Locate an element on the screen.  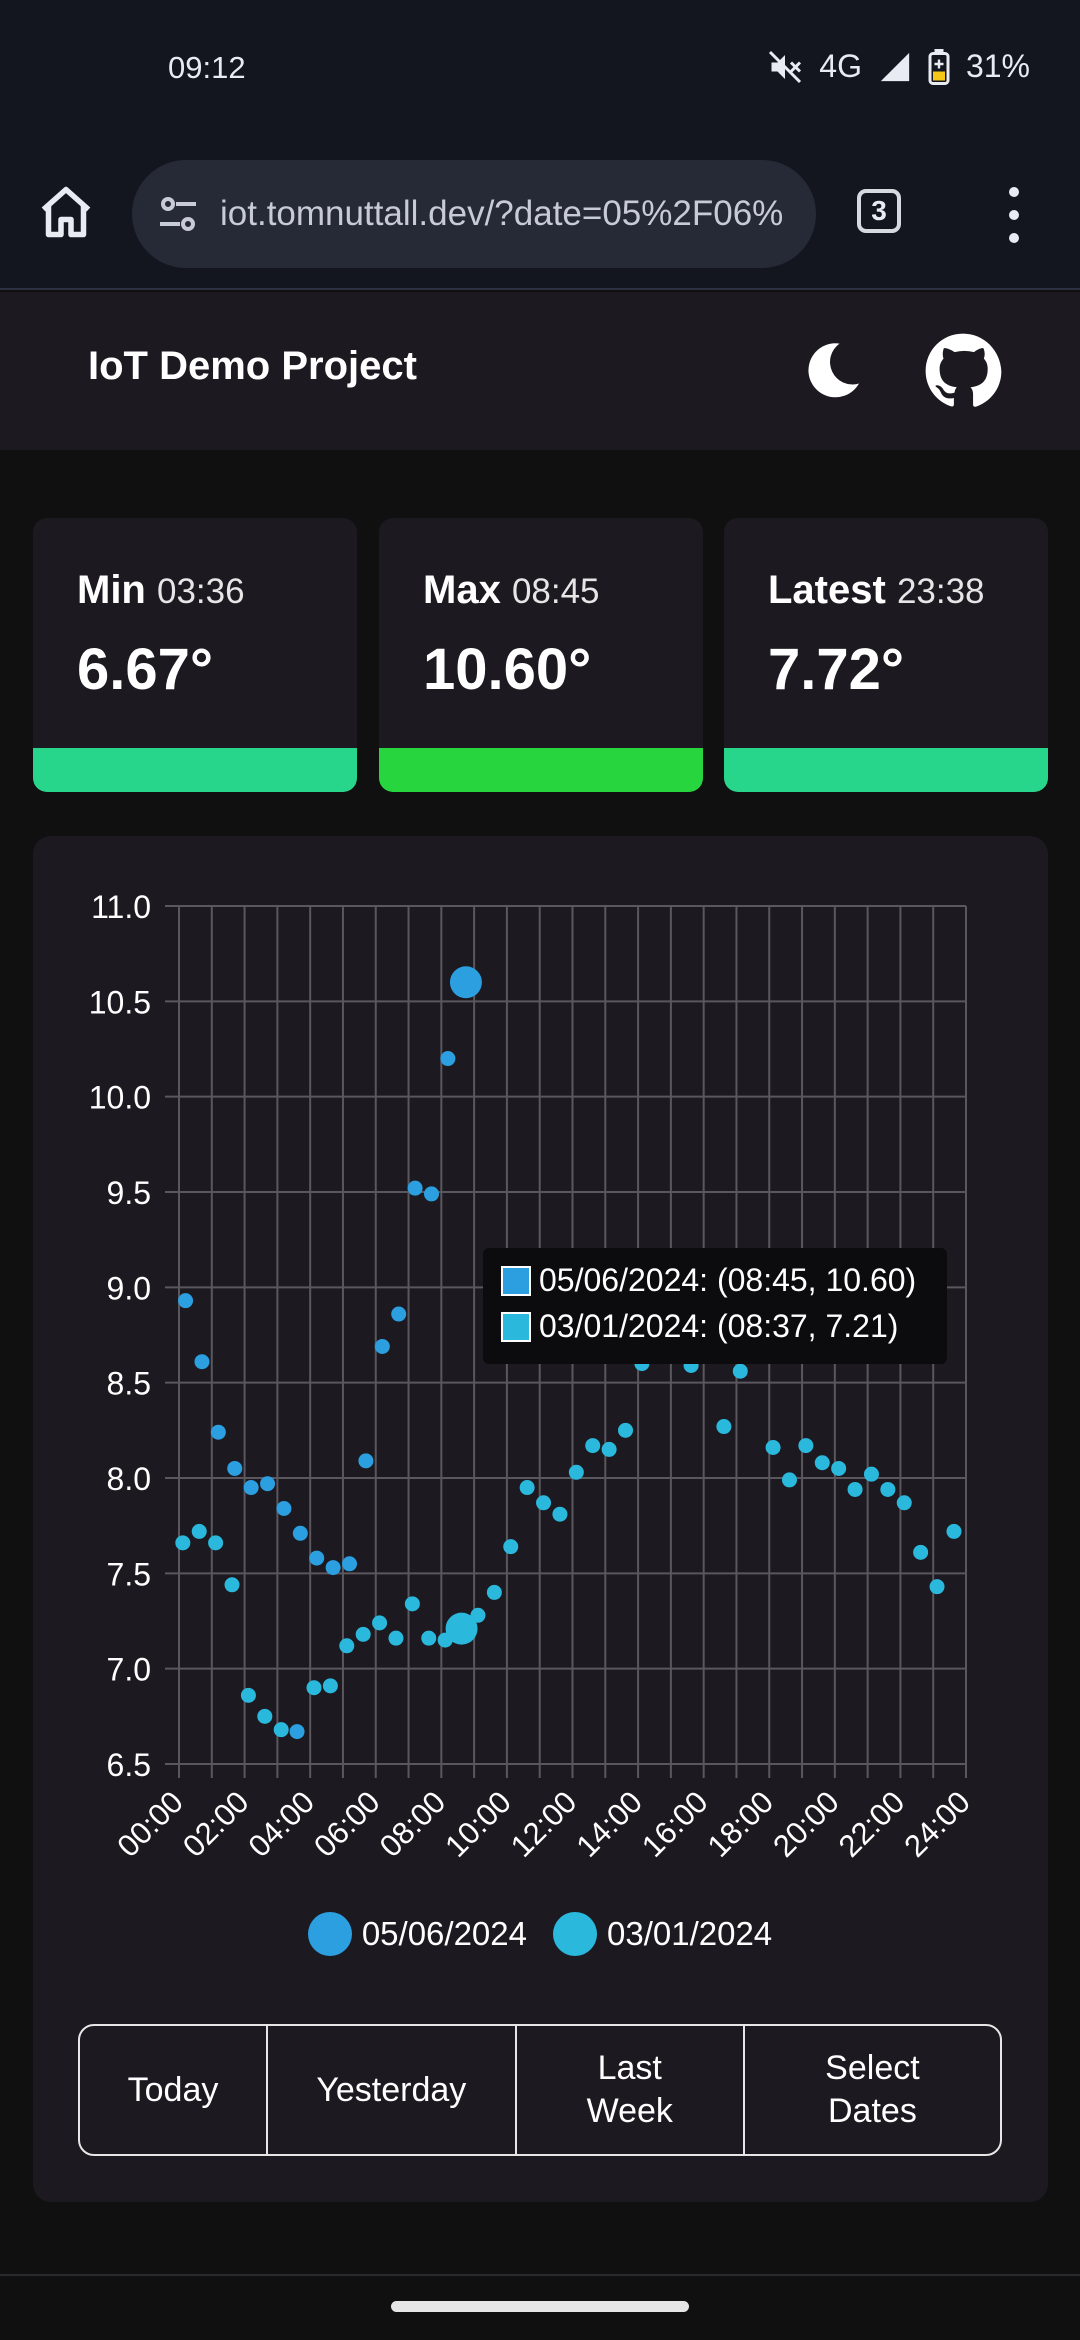
stat-label: Min is located at coordinates (111, 590).